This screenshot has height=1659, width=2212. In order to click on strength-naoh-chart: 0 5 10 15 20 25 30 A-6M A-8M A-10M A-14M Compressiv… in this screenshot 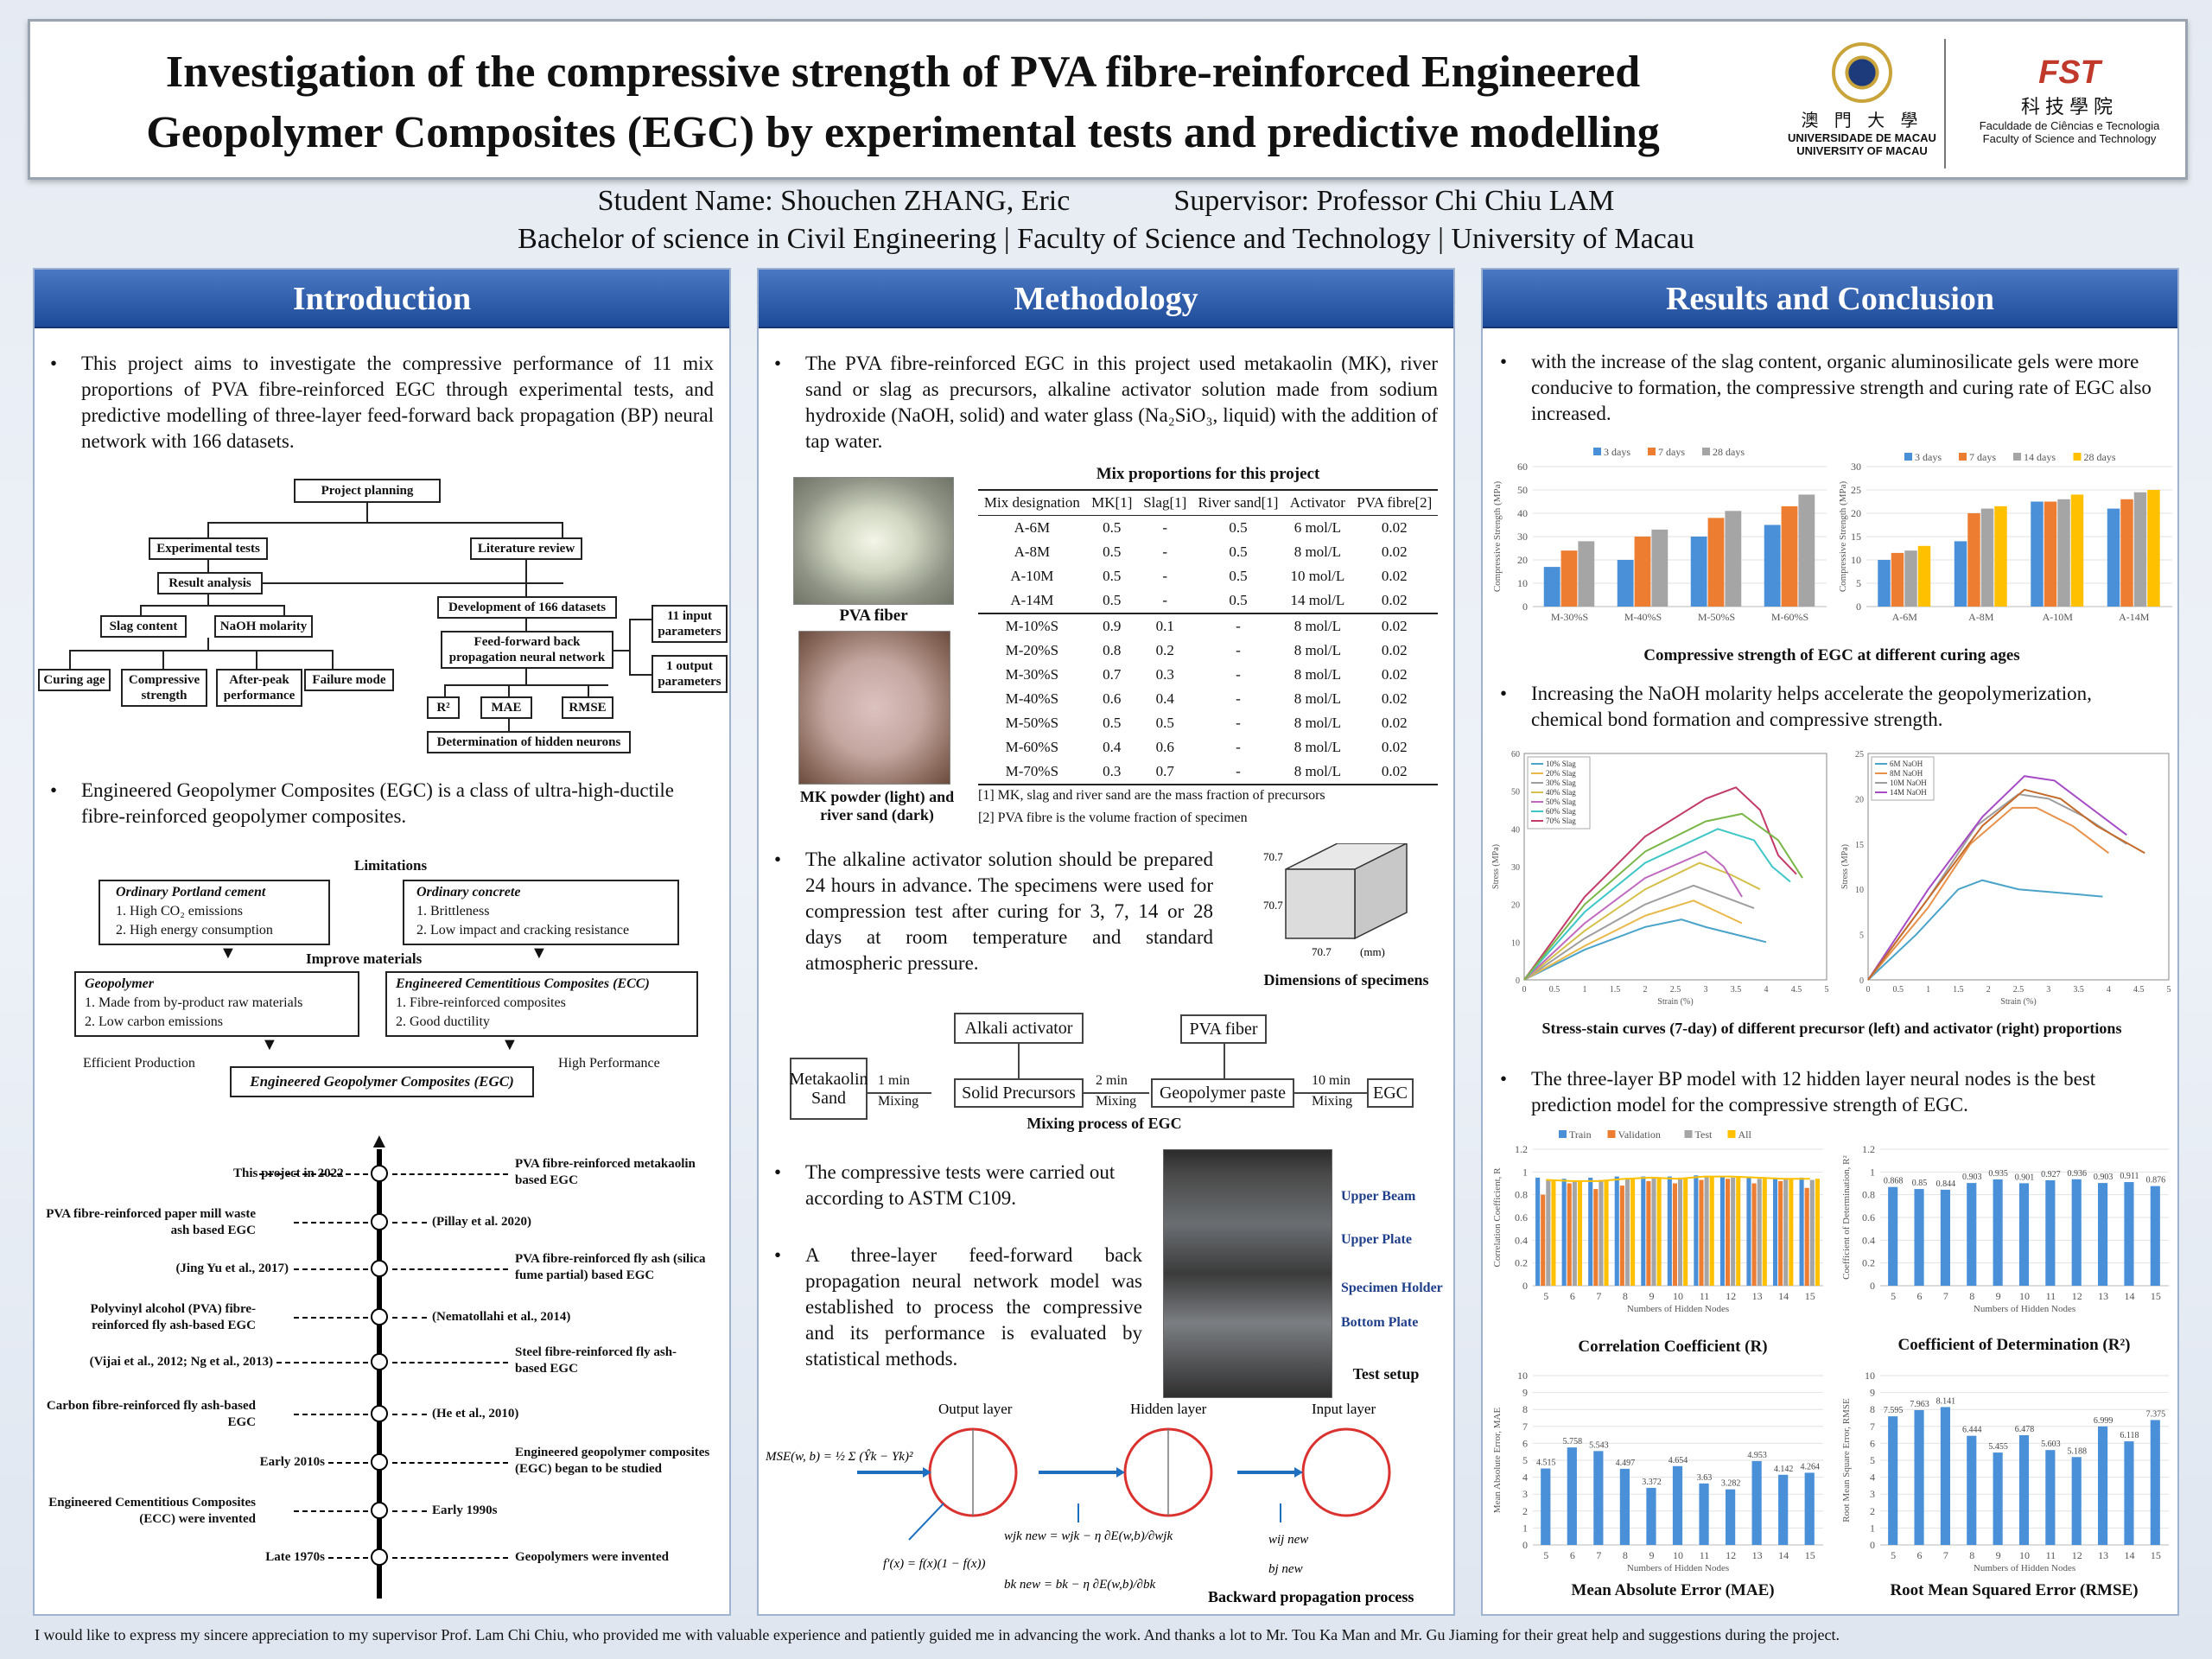, I will do `click(2005, 537)`.